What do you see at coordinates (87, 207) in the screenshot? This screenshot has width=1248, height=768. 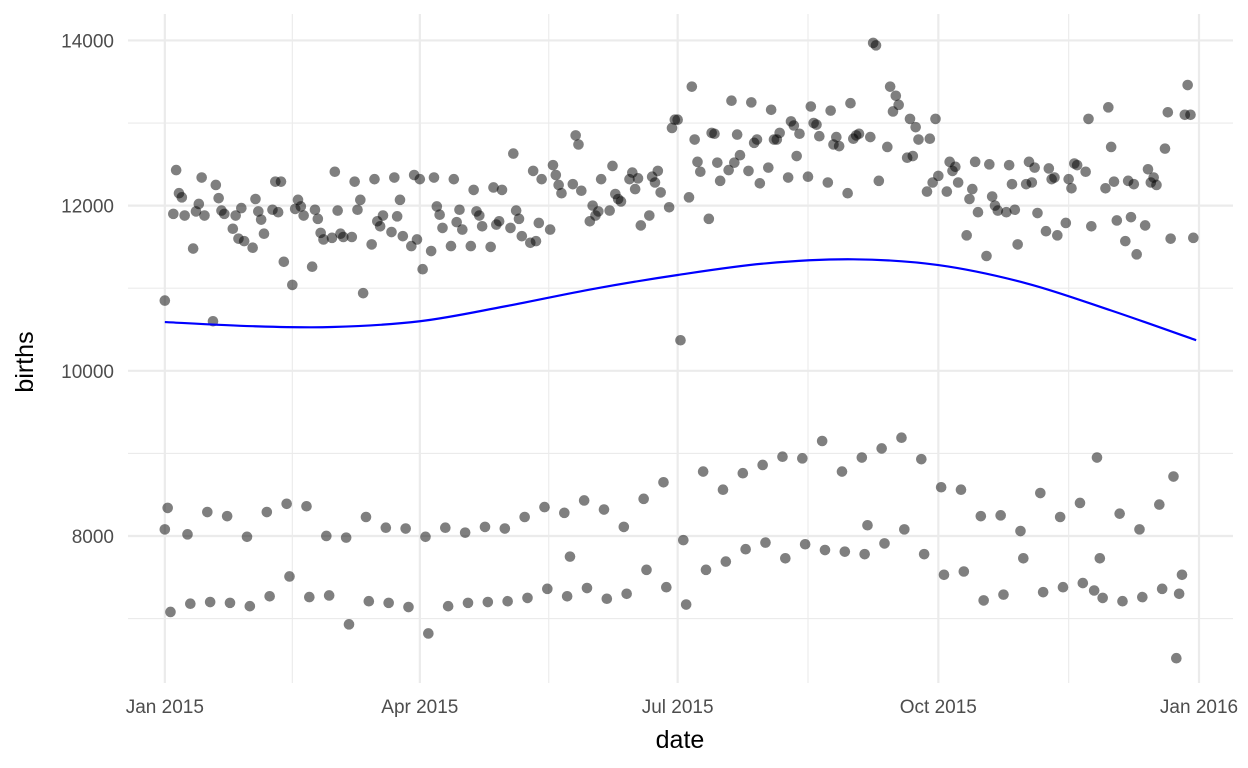 I see `y-tick-label: 12000` at bounding box center [87, 207].